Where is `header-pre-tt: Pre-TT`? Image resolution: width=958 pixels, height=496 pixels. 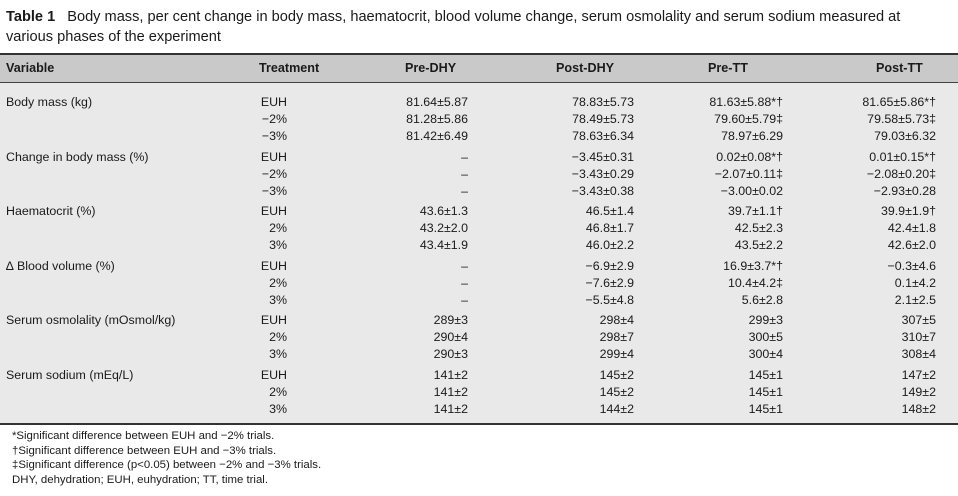 header-pre-tt: Pre-TT is located at coordinates (728, 68).